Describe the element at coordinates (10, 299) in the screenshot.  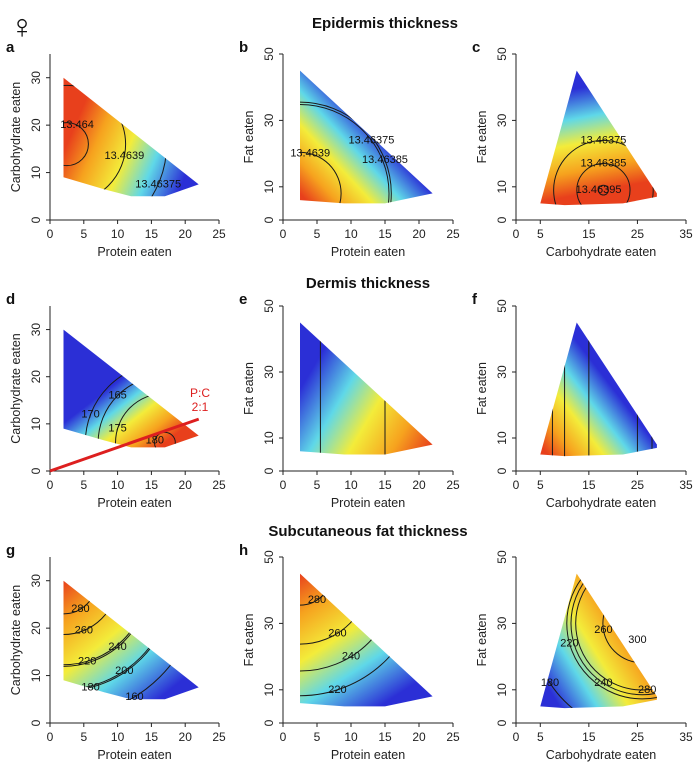
I see `panel-letter: d` at that location.